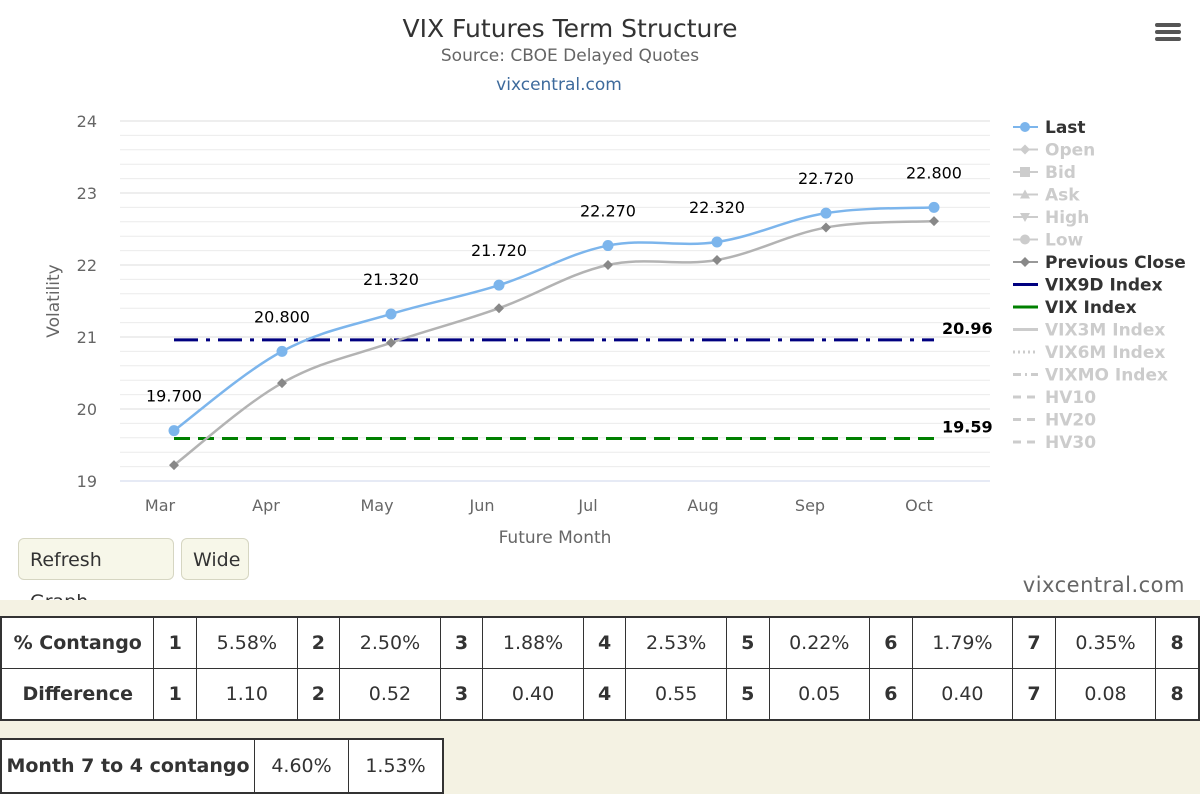 This screenshot has height=794, width=1200. What do you see at coordinates (87, 193) in the screenshot?
I see `y-tick-label: 23` at bounding box center [87, 193].